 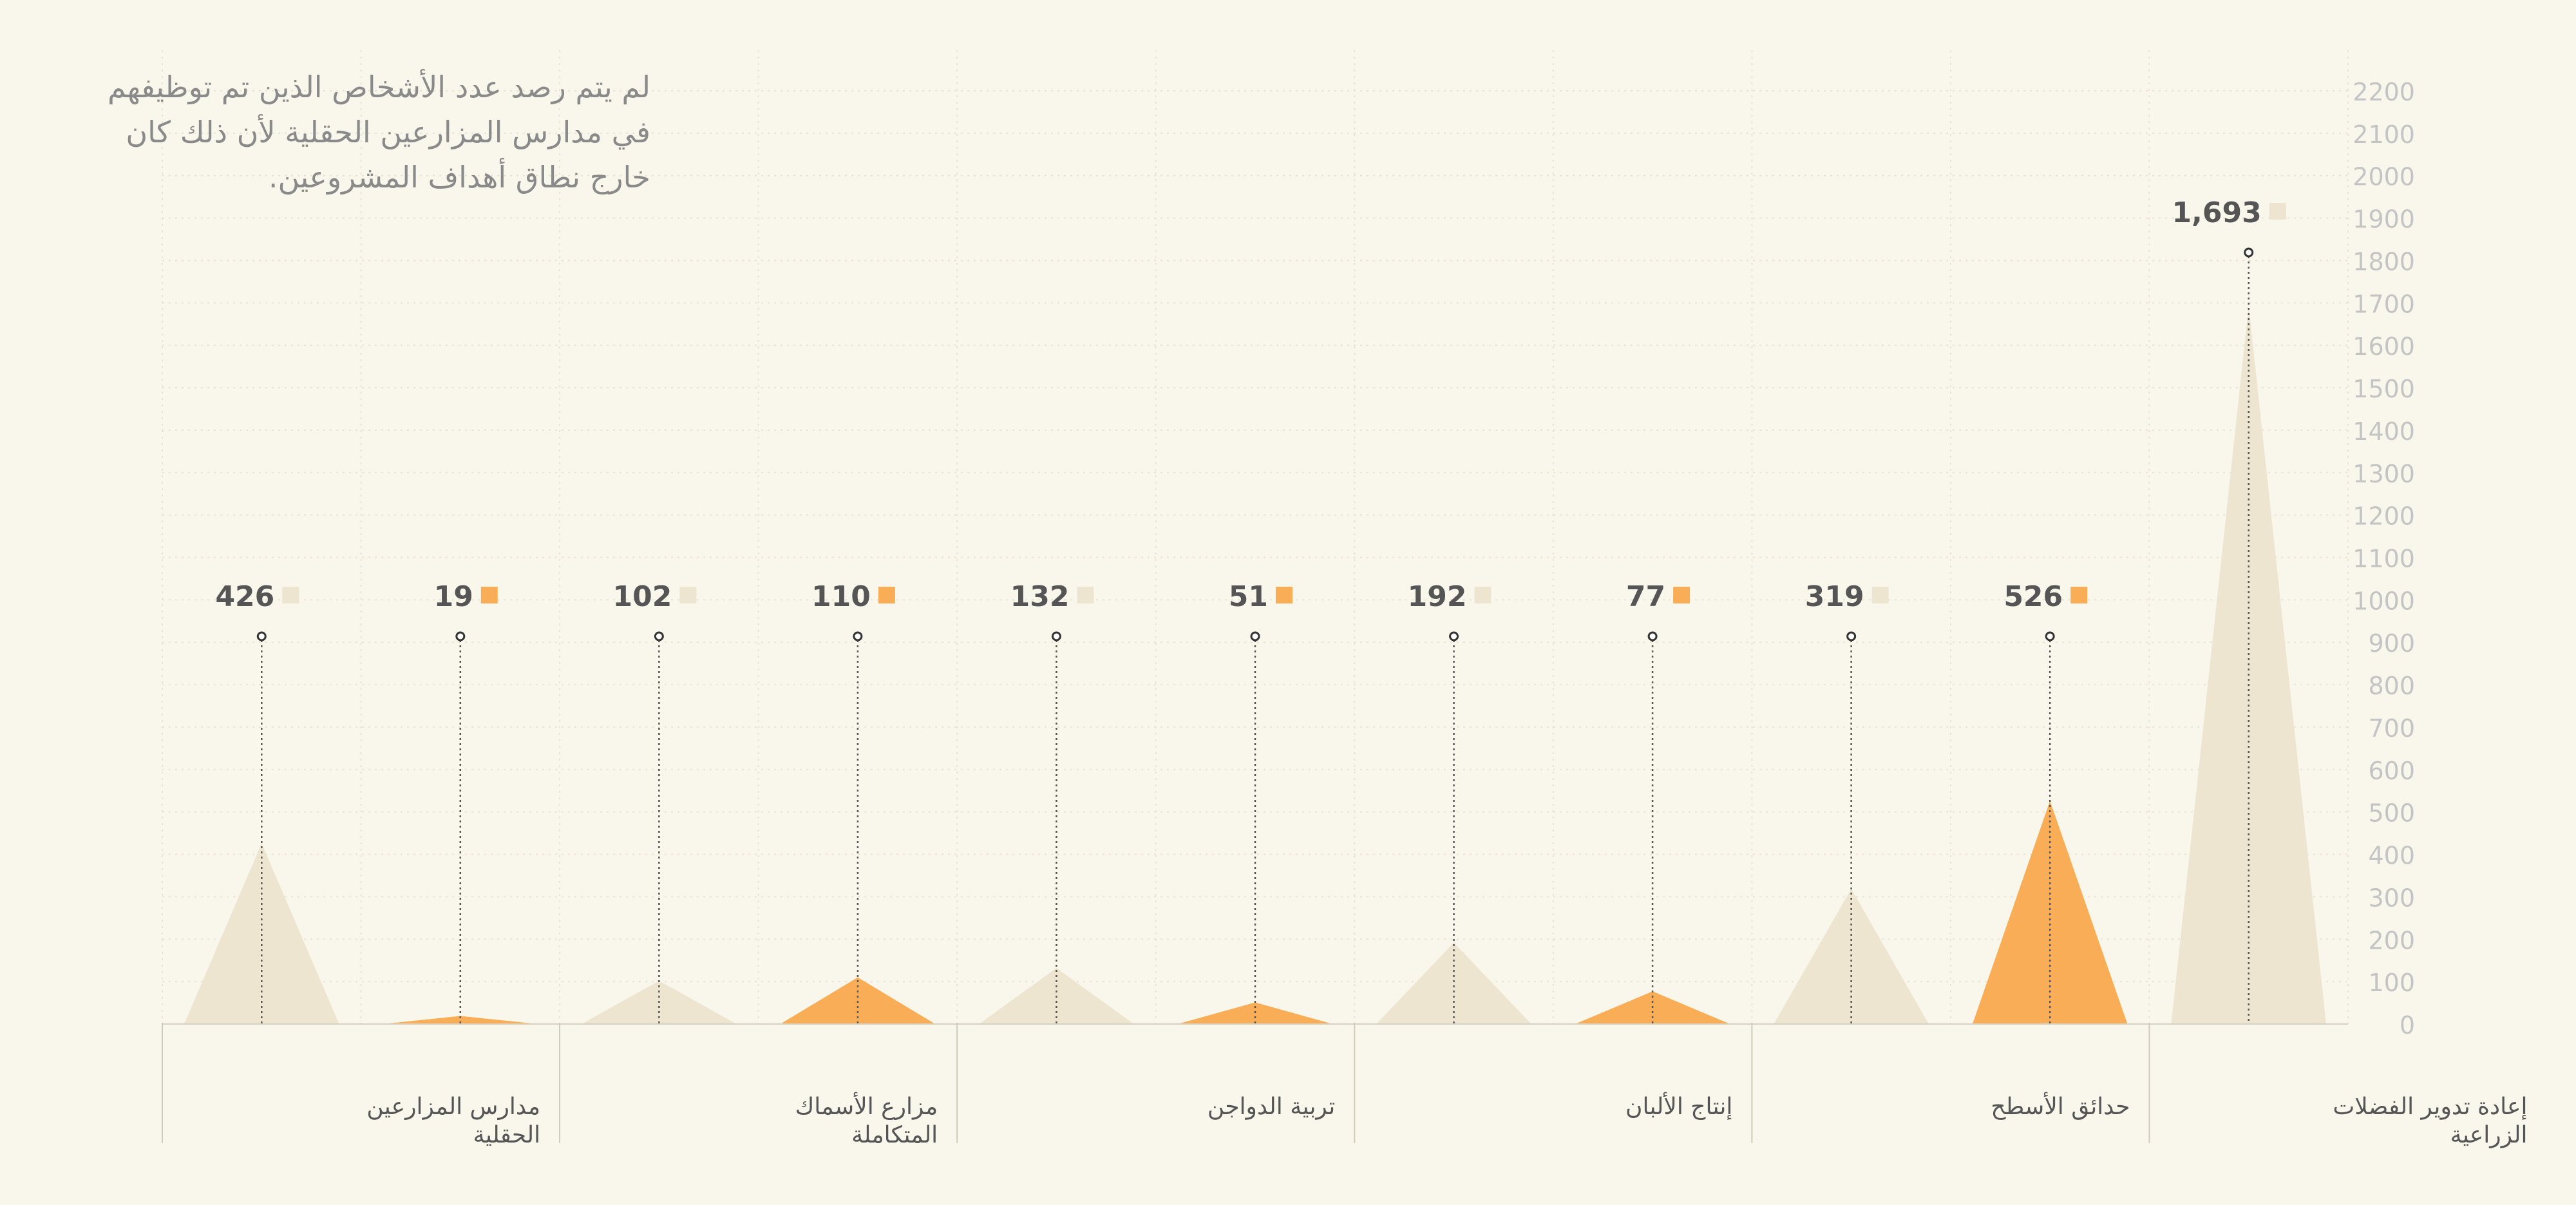 I want to click on group-label-line: حدائق الأسطح, so click(x=2060, y=1106).